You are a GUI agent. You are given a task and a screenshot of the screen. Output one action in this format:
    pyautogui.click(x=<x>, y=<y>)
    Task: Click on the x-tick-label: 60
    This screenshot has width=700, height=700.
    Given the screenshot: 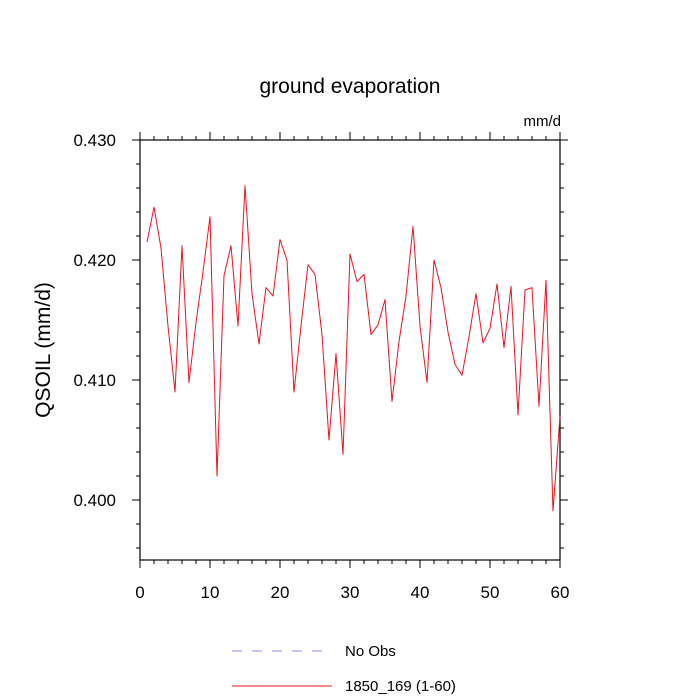 What is the action you would take?
    pyautogui.click(x=560, y=592)
    